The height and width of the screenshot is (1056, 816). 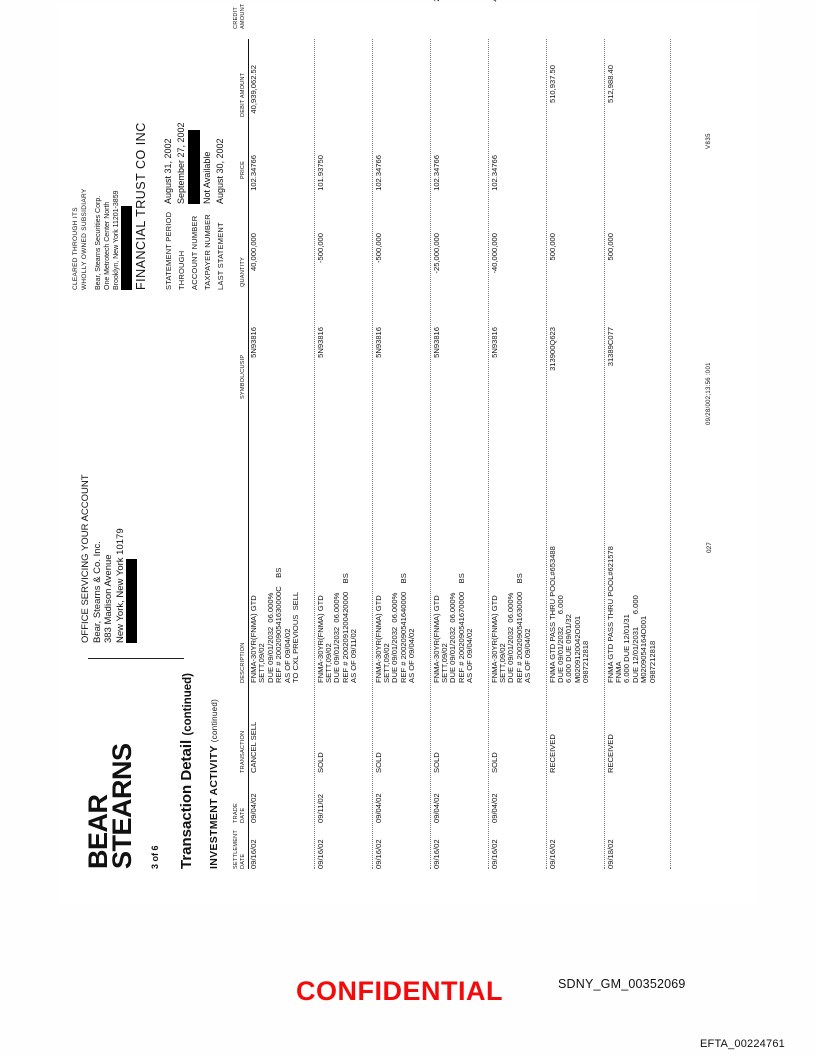 What do you see at coordinates (155, 857) in the screenshot?
I see `page-number: 3 of 6` at bounding box center [155, 857].